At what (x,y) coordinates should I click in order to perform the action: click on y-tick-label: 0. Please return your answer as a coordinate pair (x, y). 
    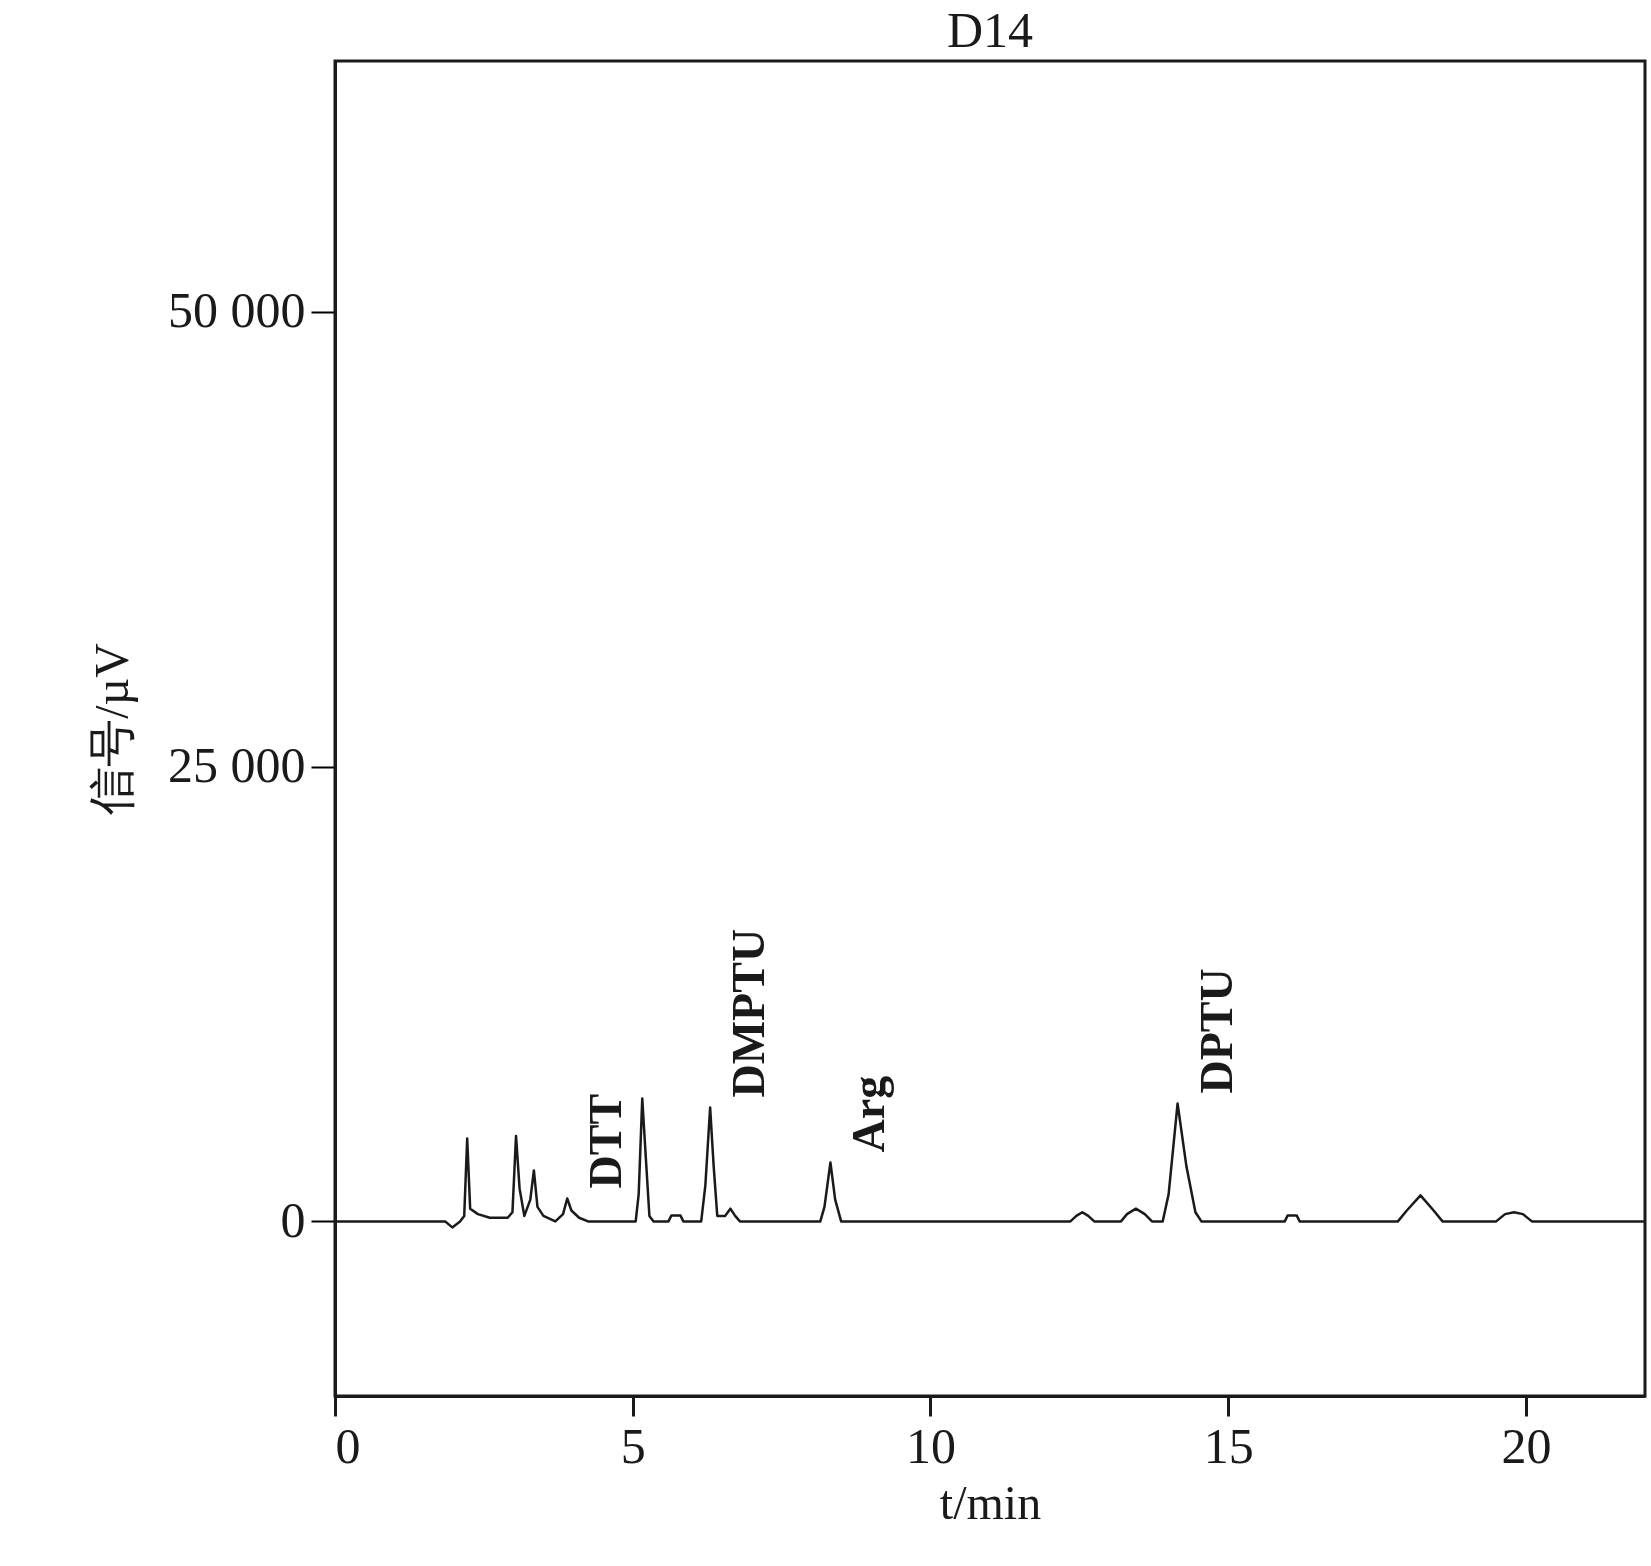
    Looking at the image, I should click on (293, 1219).